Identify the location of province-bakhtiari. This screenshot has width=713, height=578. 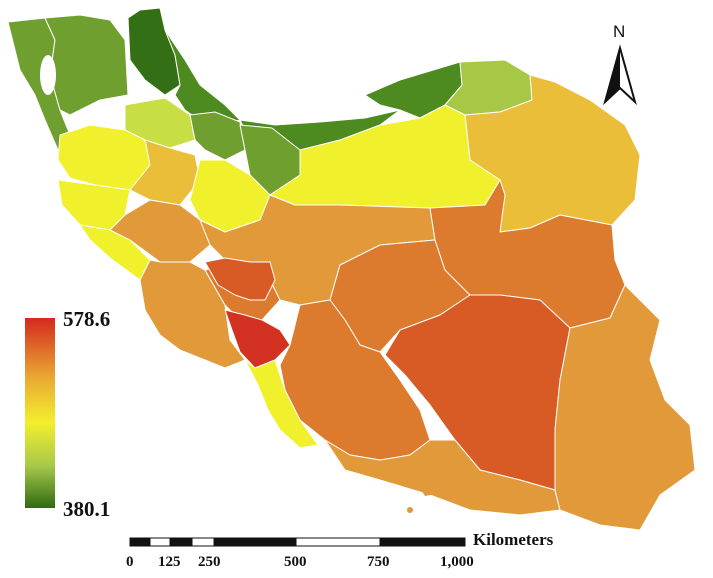
(240, 279).